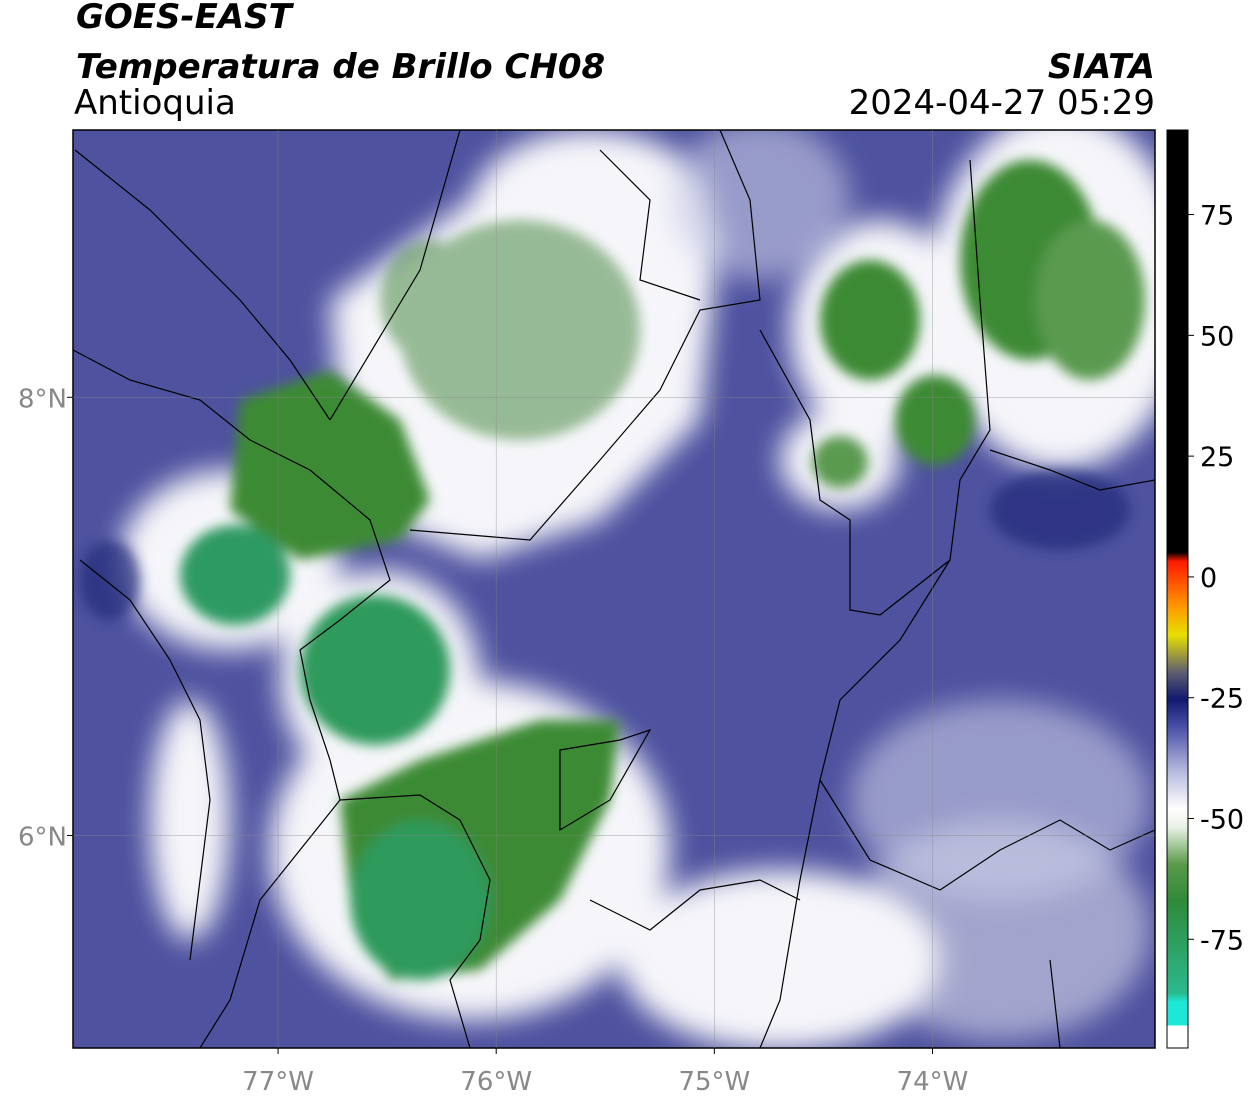  Describe the element at coordinates (1217, 216) in the screenshot. I see `colorbar-tick-label: 75` at that location.